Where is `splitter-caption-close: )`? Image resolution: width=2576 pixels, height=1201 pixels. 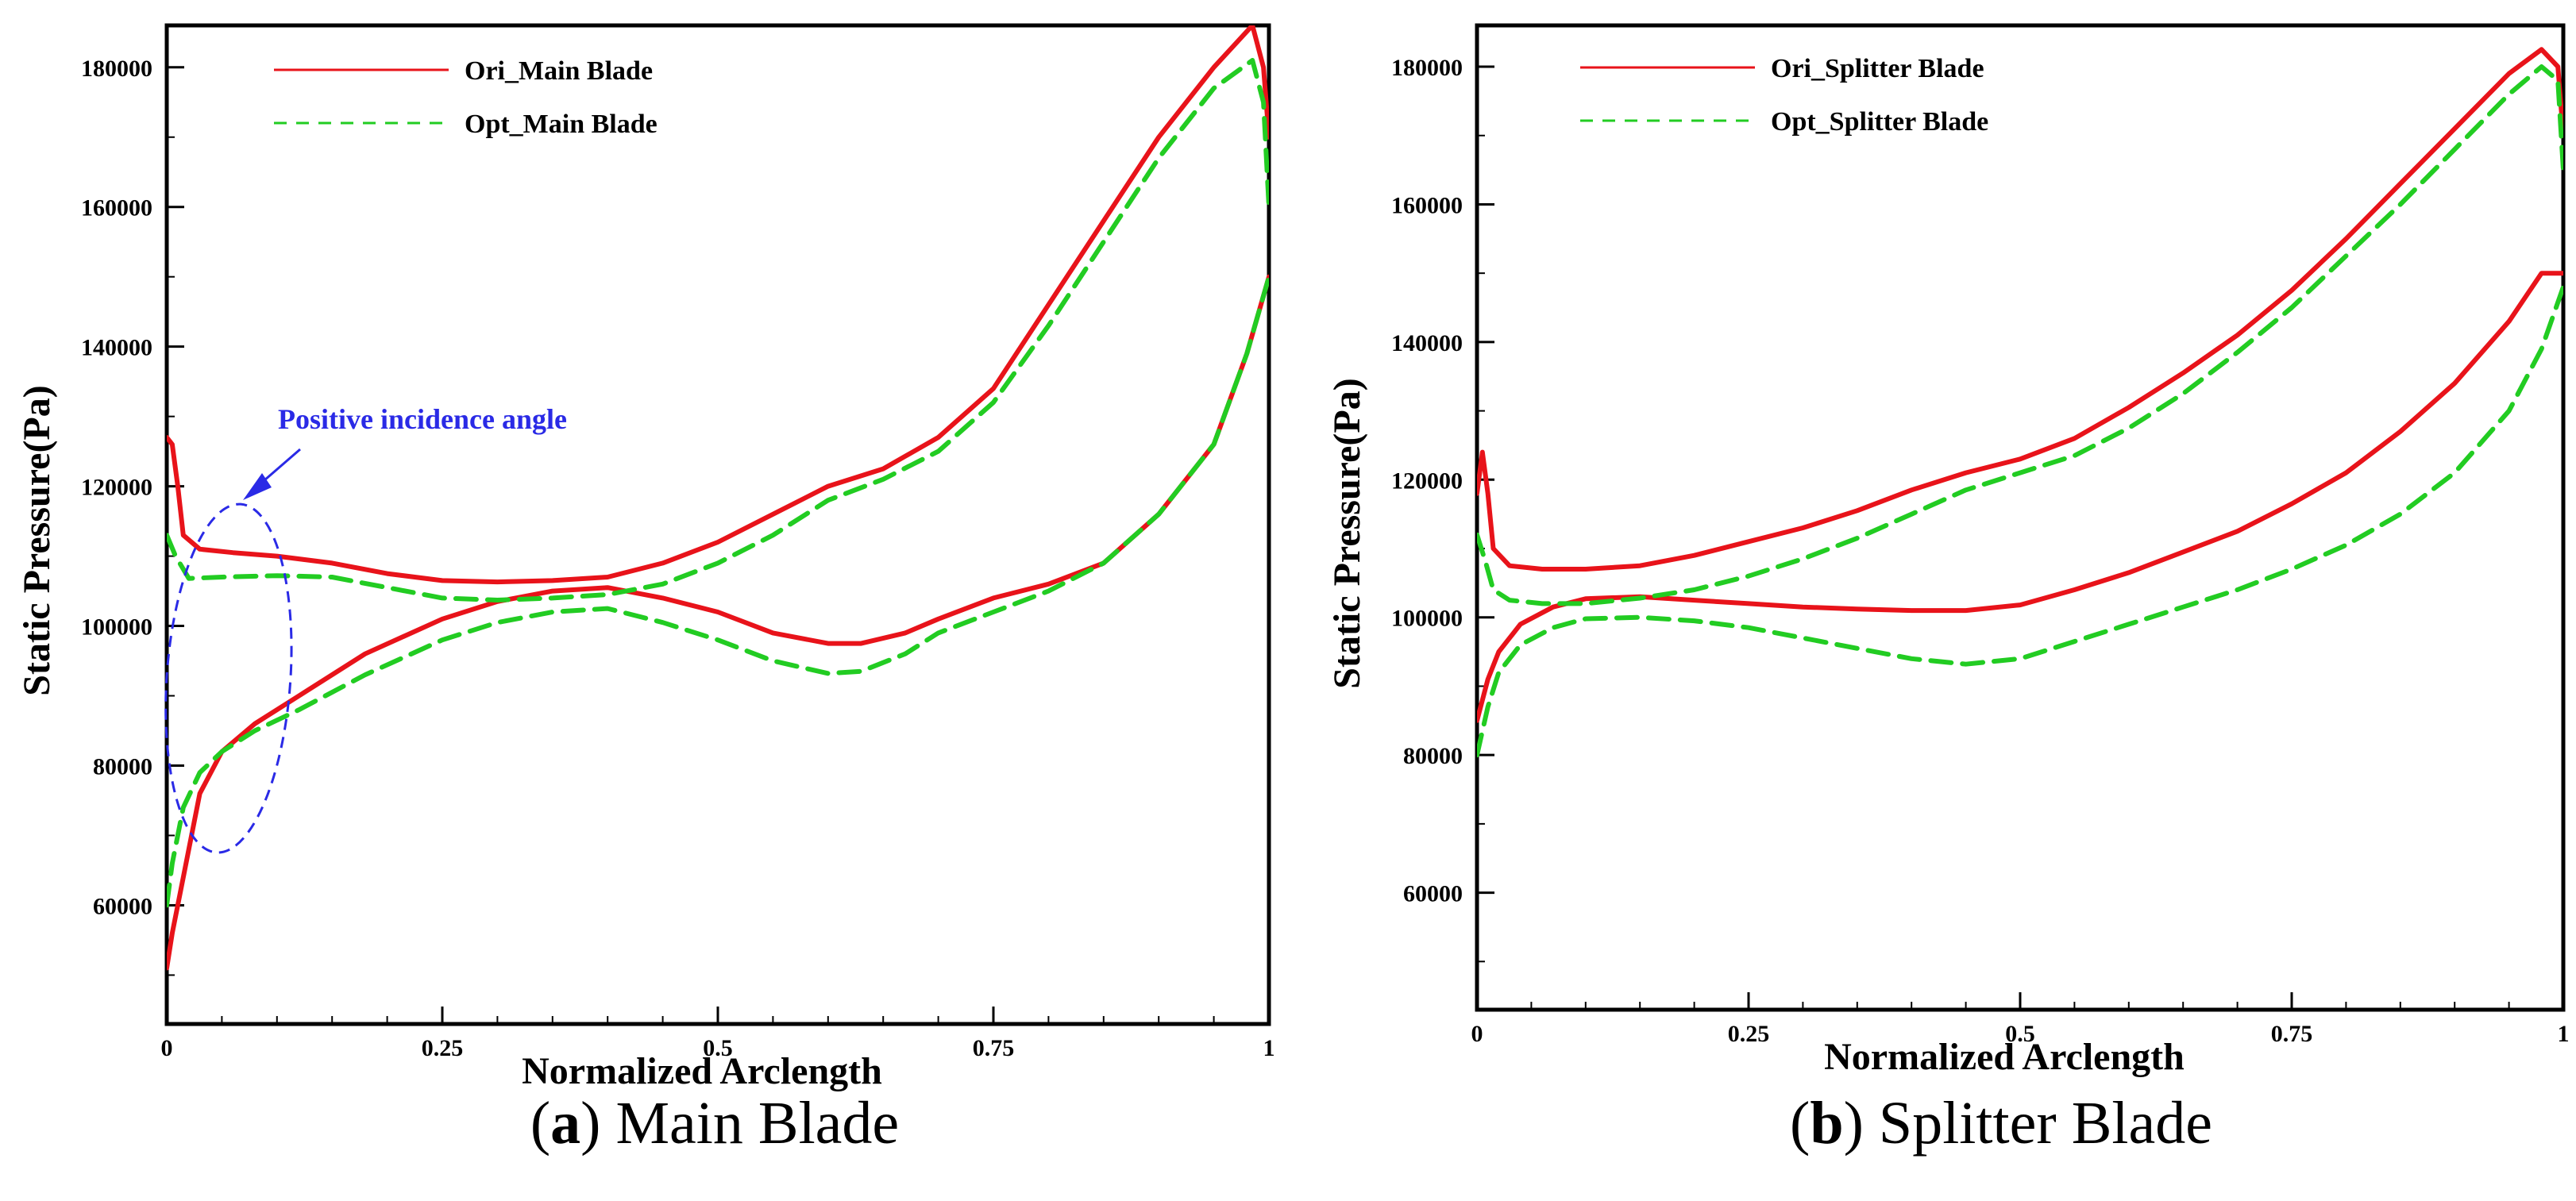
splitter-caption-close: ) is located at coordinates (1861, 1123).